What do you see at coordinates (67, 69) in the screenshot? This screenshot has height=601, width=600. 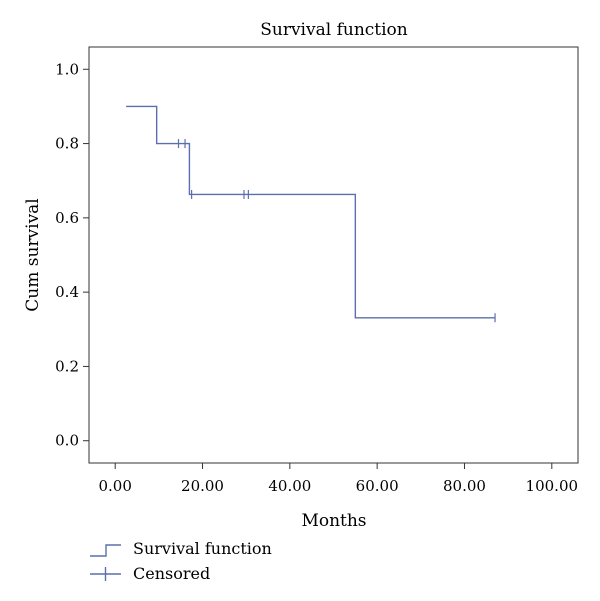 I see `y-tick-label: 1.0` at bounding box center [67, 69].